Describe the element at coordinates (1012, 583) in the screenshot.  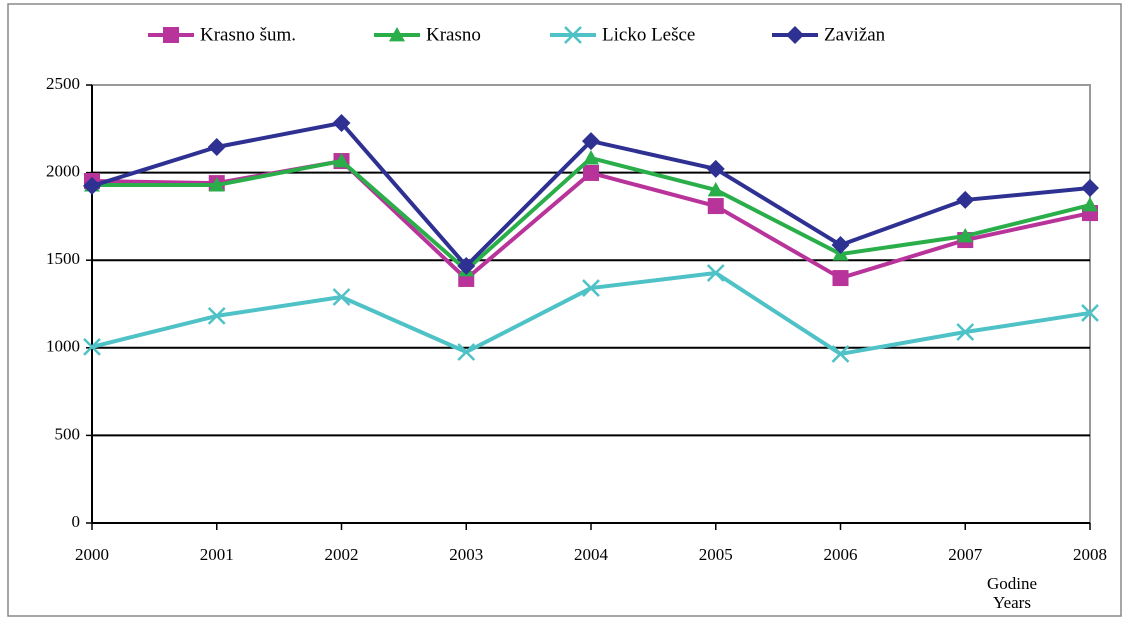
I see `x-axis-label: Godine` at that location.